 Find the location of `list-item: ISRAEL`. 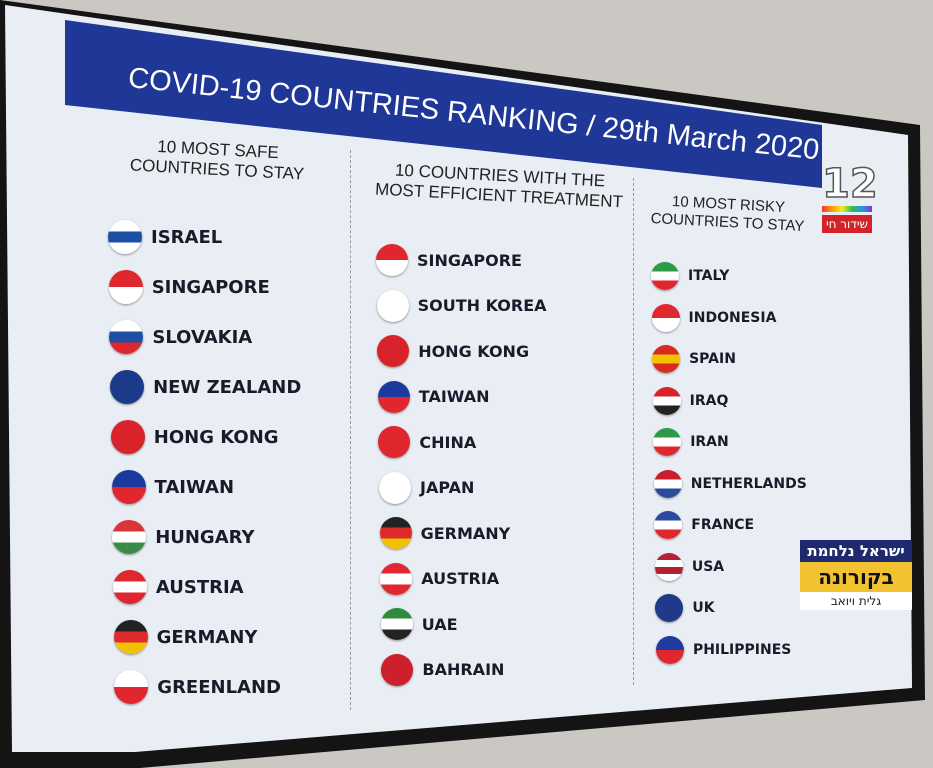

list-item: ISRAEL is located at coordinates (165, 237).